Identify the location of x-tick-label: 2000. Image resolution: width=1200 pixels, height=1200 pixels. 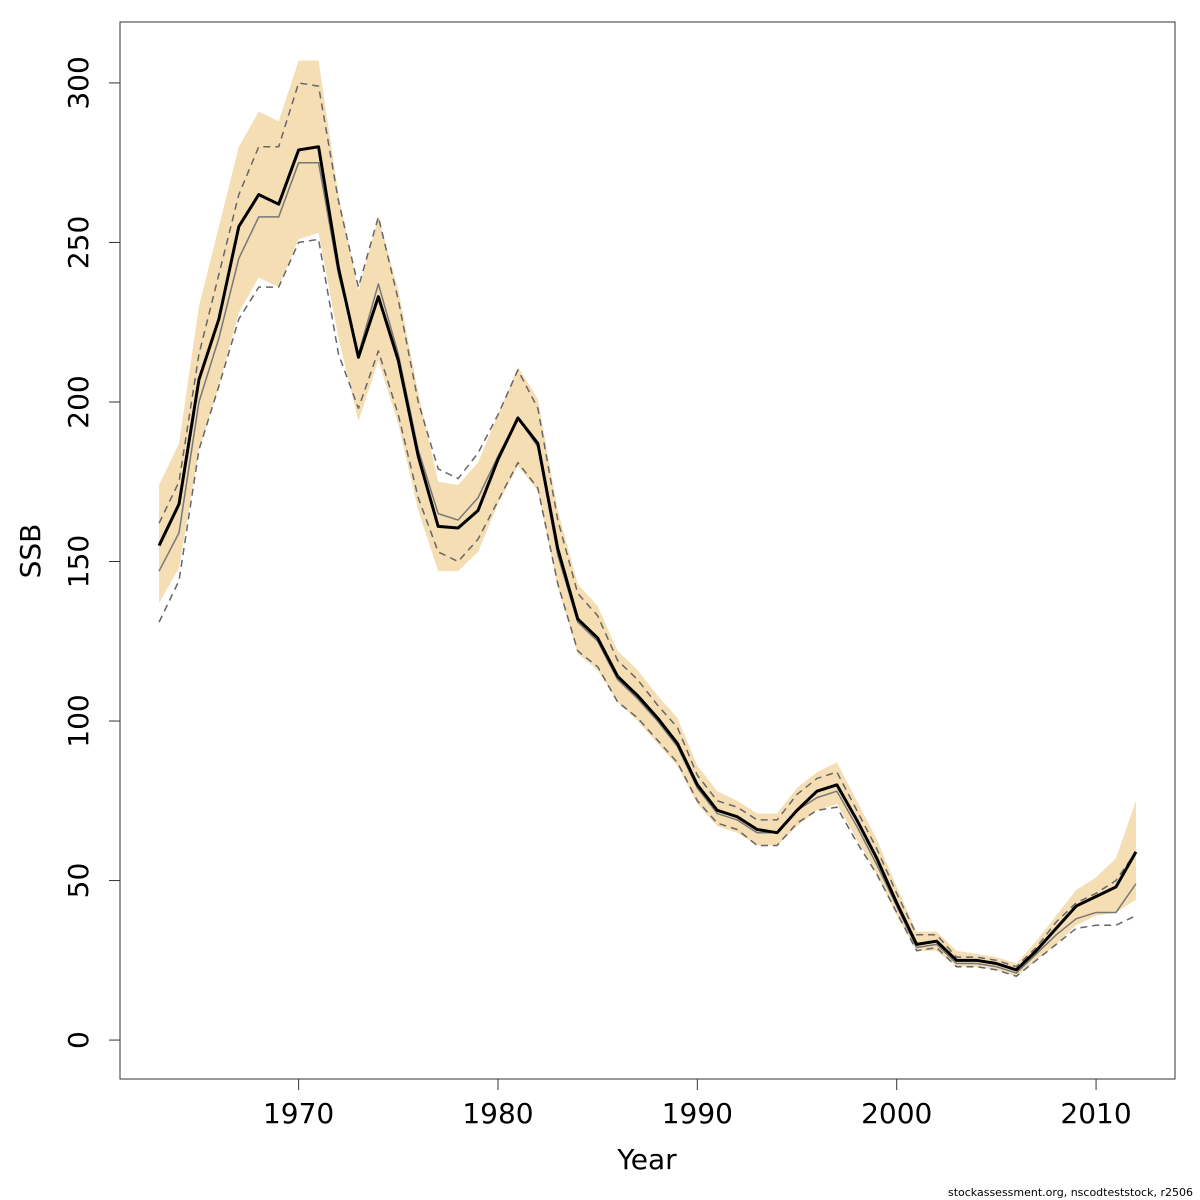
(896, 1113).